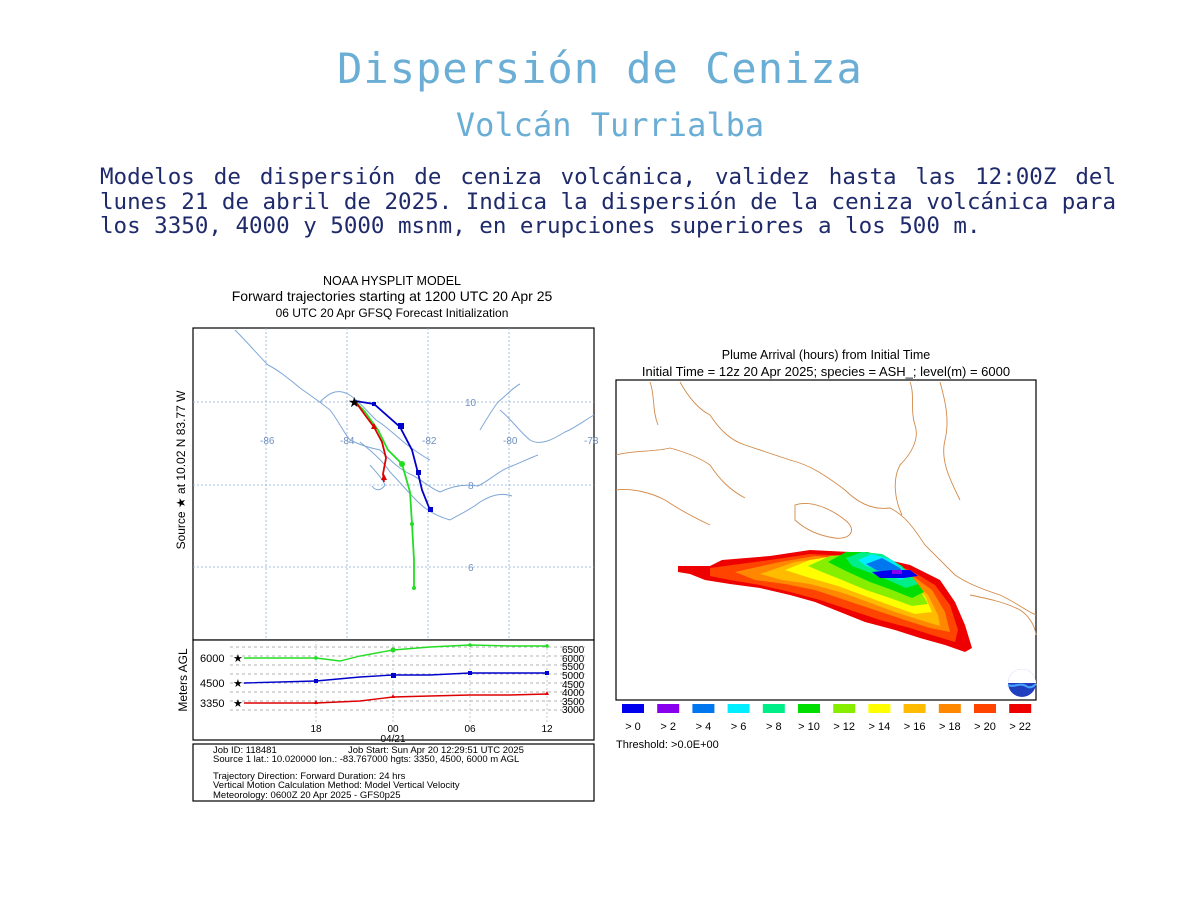 Image resolution: width=1200 pixels, height=900 pixels. What do you see at coordinates (950, 727) in the screenshot?
I see `legend-label: > 18` at bounding box center [950, 727].